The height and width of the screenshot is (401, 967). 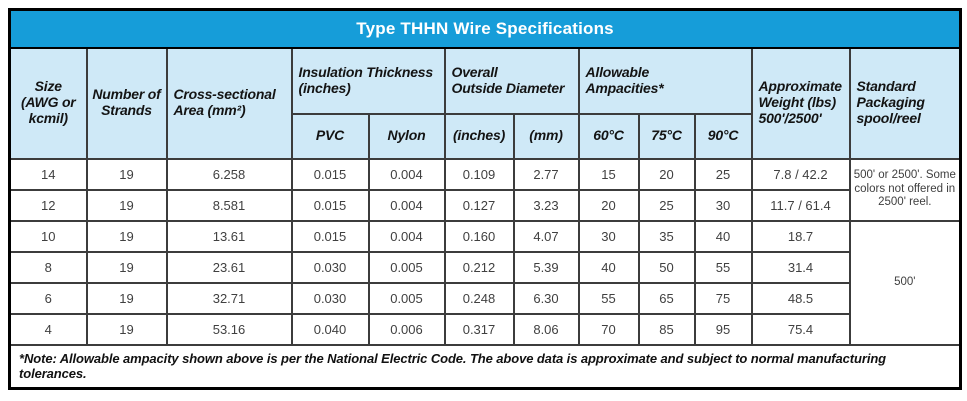 I want to click on cell-cross-area: 8.581, so click(x=229, y=205).